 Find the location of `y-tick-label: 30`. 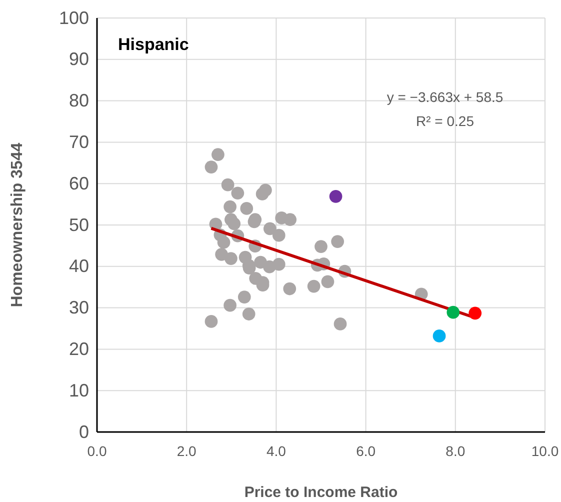

y-tick-label: 30 is located at coordinates (78, 308).